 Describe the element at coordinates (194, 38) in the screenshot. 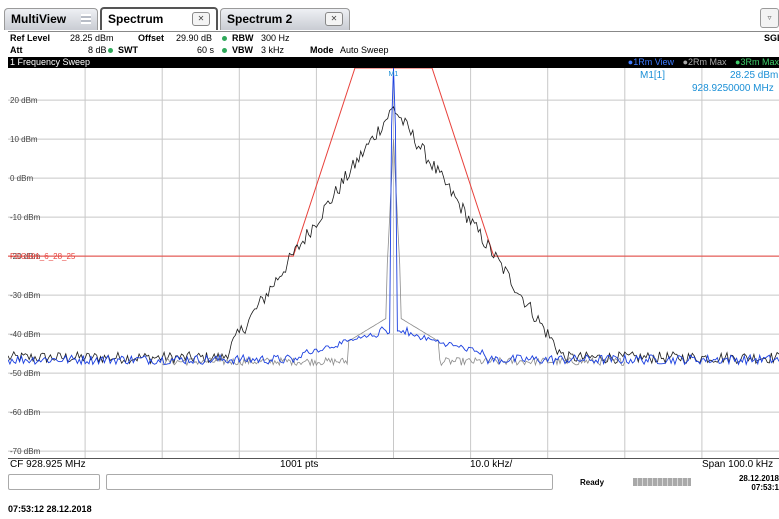

I see `offset-value: 29.90 dB` at that location.